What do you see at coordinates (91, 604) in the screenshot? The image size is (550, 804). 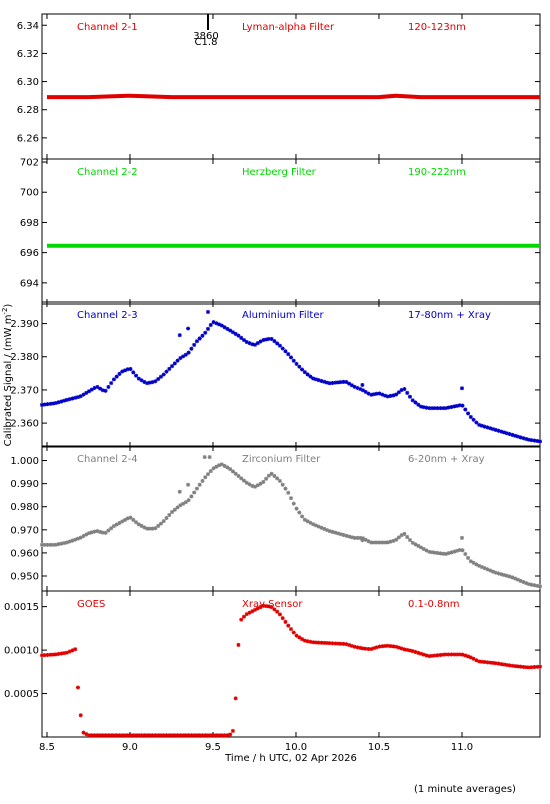 I see `panel-channel-label: GOES` at bounding box center [91, 604].